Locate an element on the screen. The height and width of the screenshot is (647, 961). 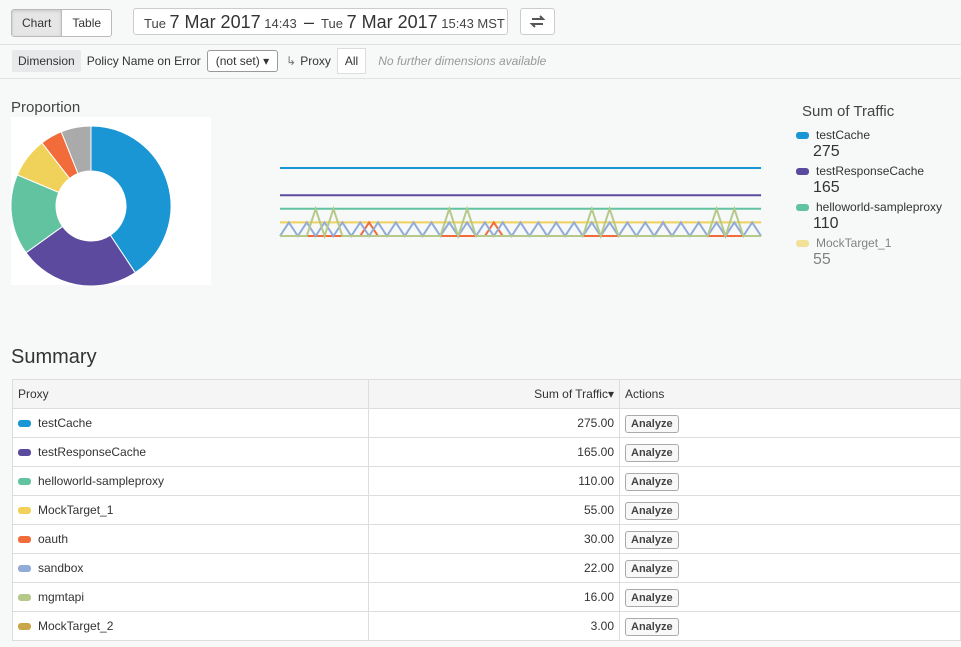
table-row: MockTarget_2 3.00 Analyze is located at coordinates (487, 626).